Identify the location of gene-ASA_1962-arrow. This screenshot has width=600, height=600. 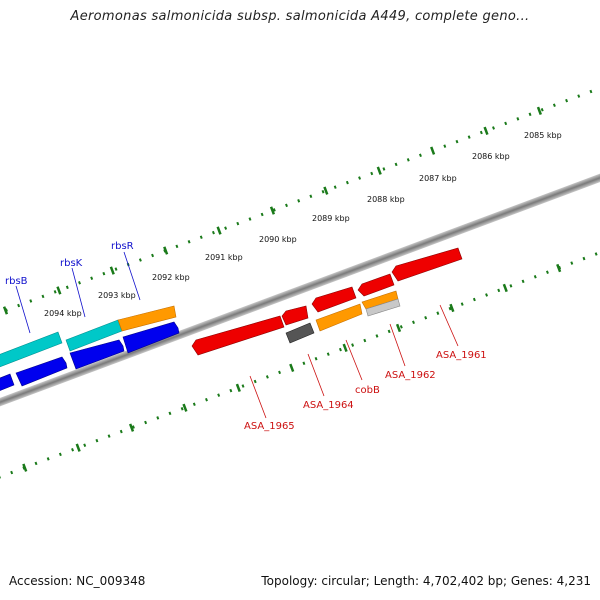
(376, 285).